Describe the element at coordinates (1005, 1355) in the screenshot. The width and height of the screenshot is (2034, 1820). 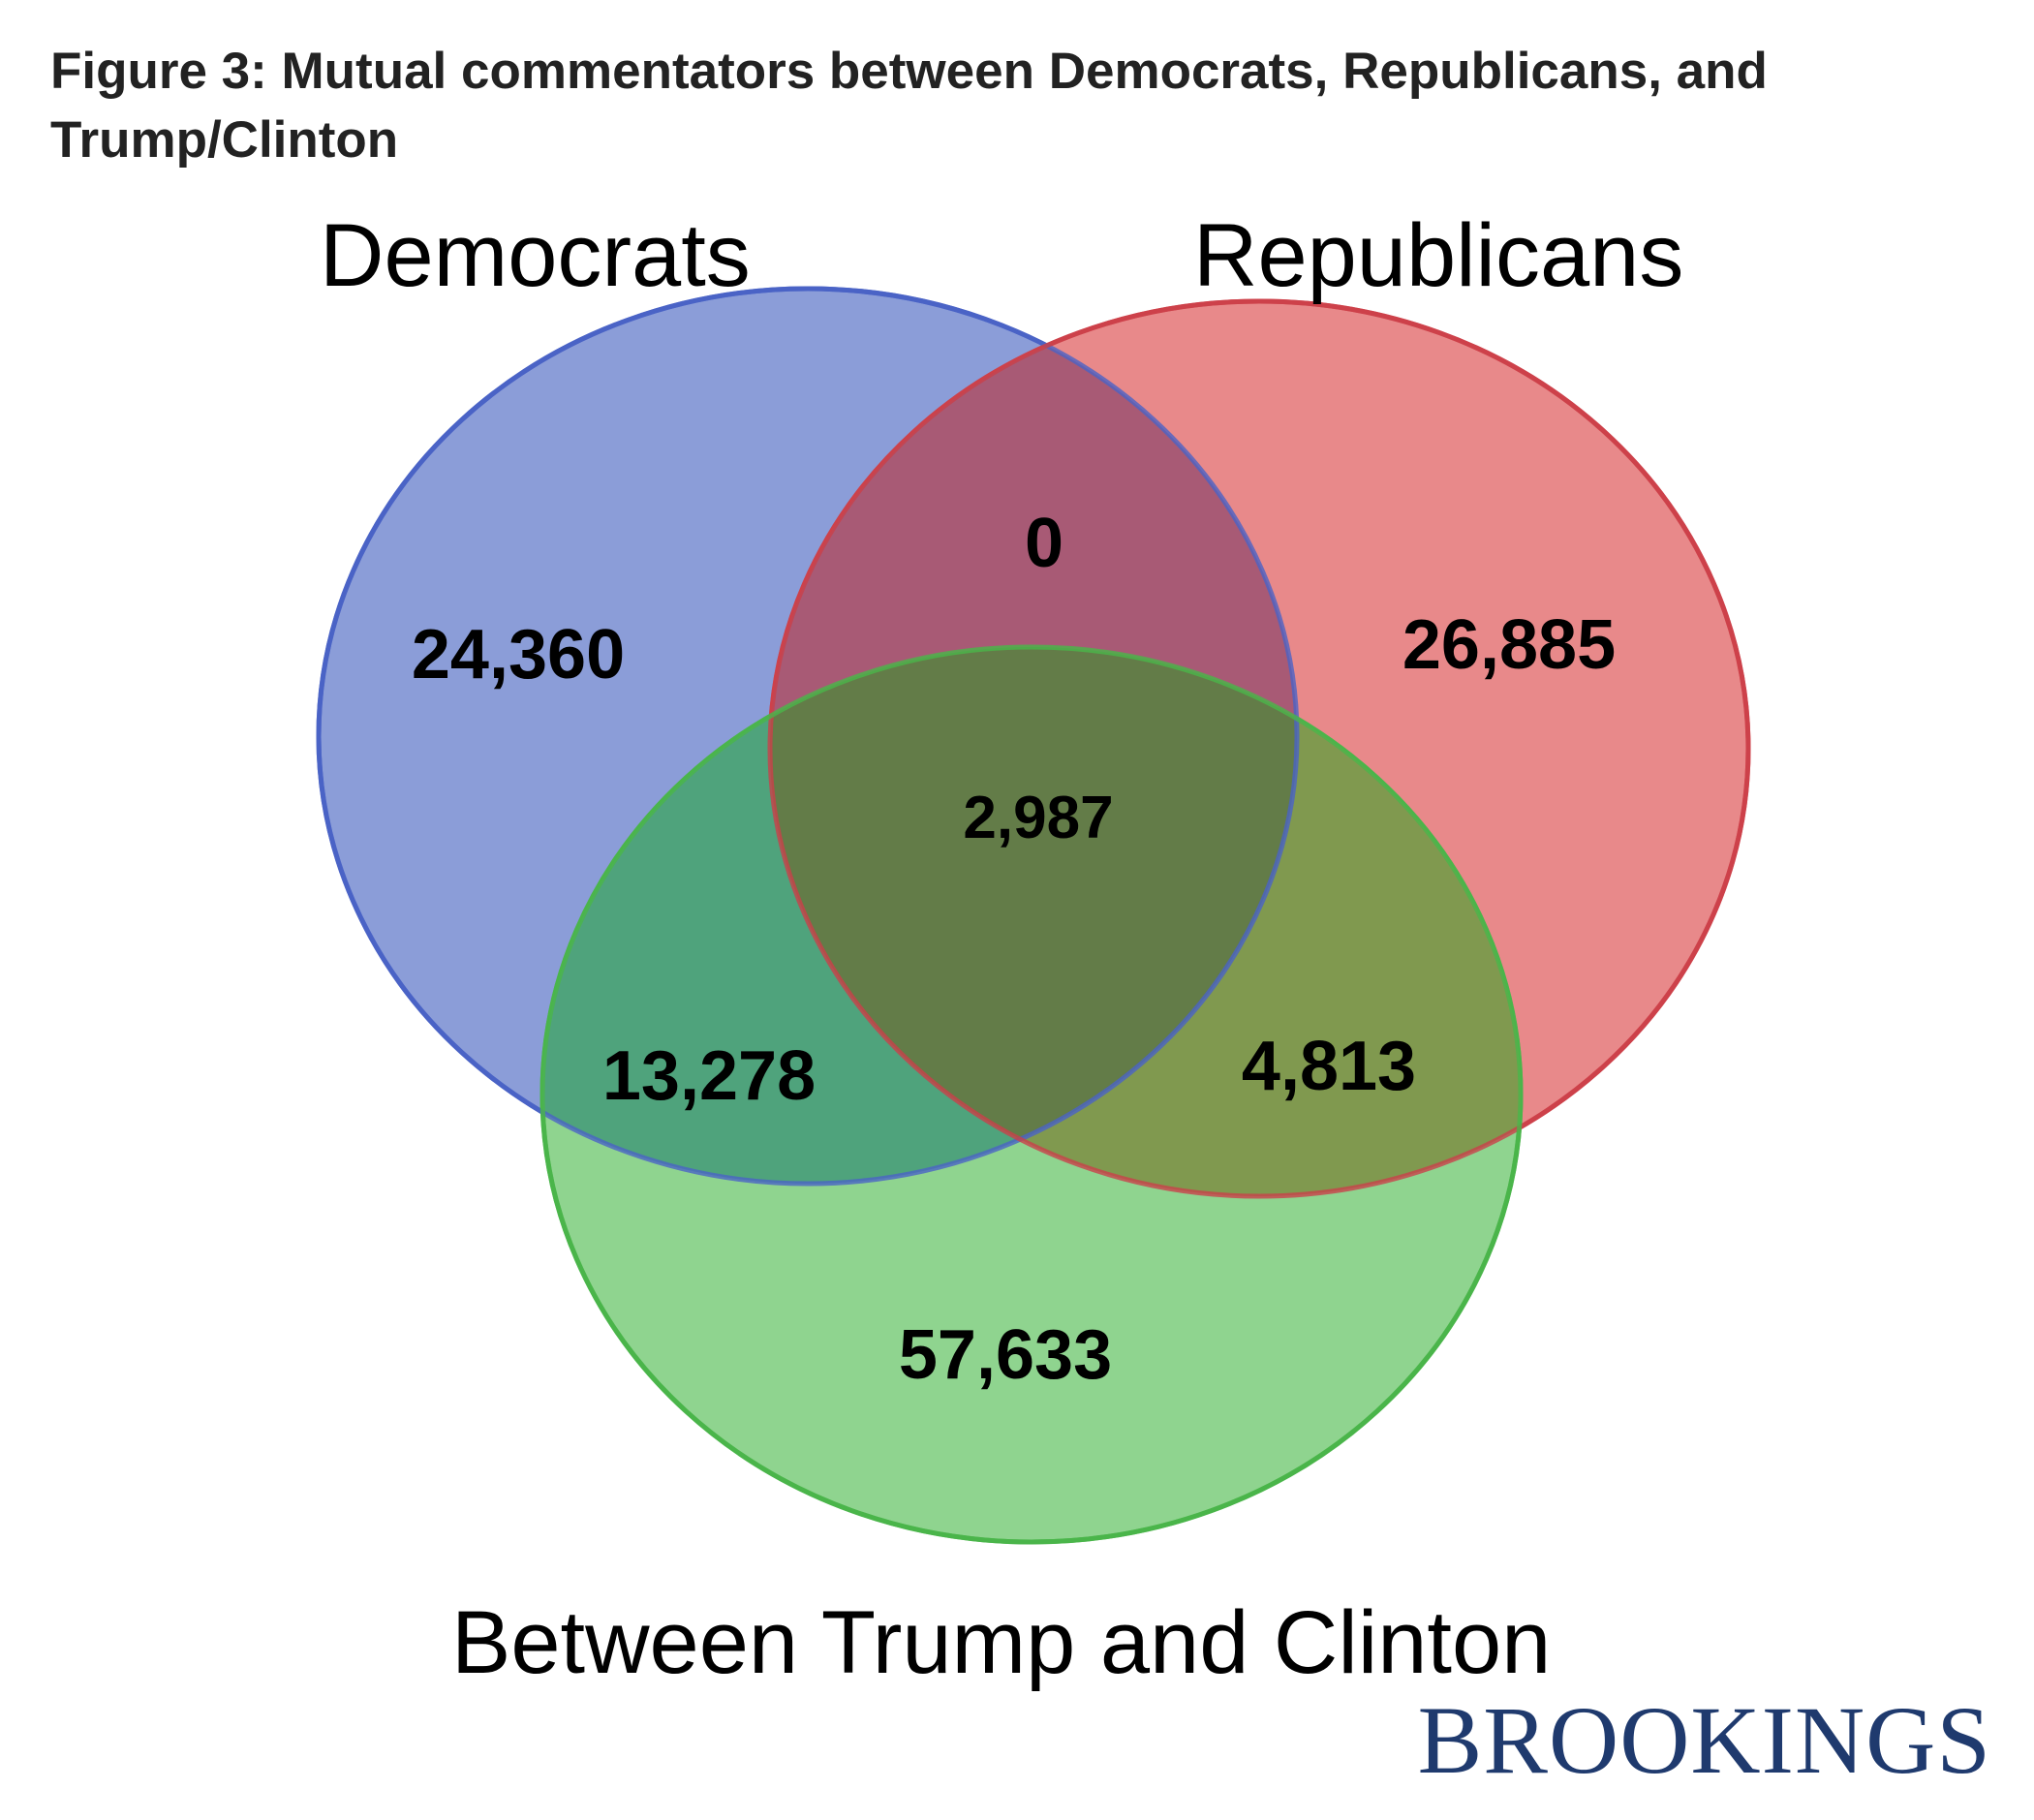
I see `trump-clinton-only-value: 57,633` at that location.